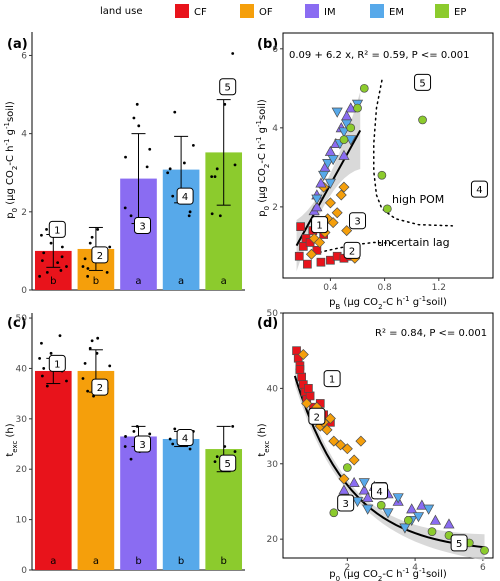 Image resolution: width=500 pixels, height=581 pixels. Describe the element at coordinates (185, 438) in the screenshot. I see `bar-label-4: 4` at that location.